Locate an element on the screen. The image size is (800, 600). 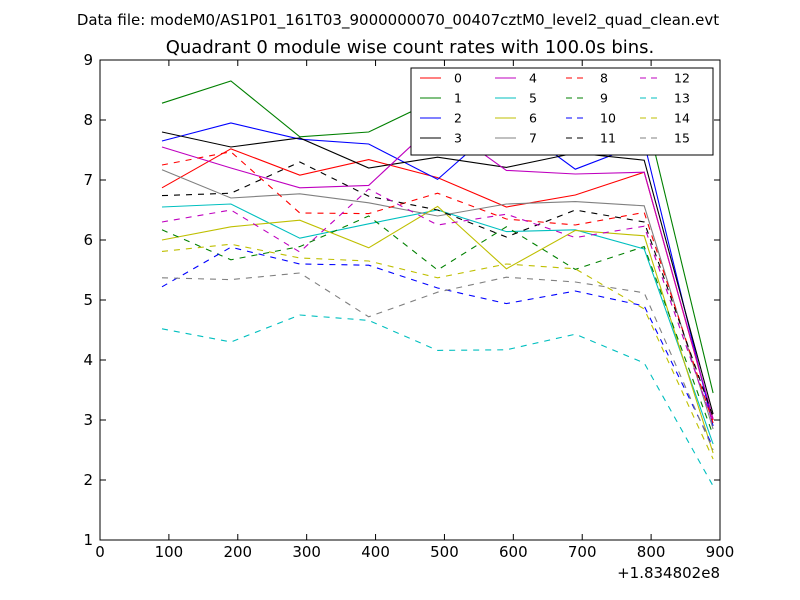
legend-label-3: 3 is located at coordinates (458, 138).